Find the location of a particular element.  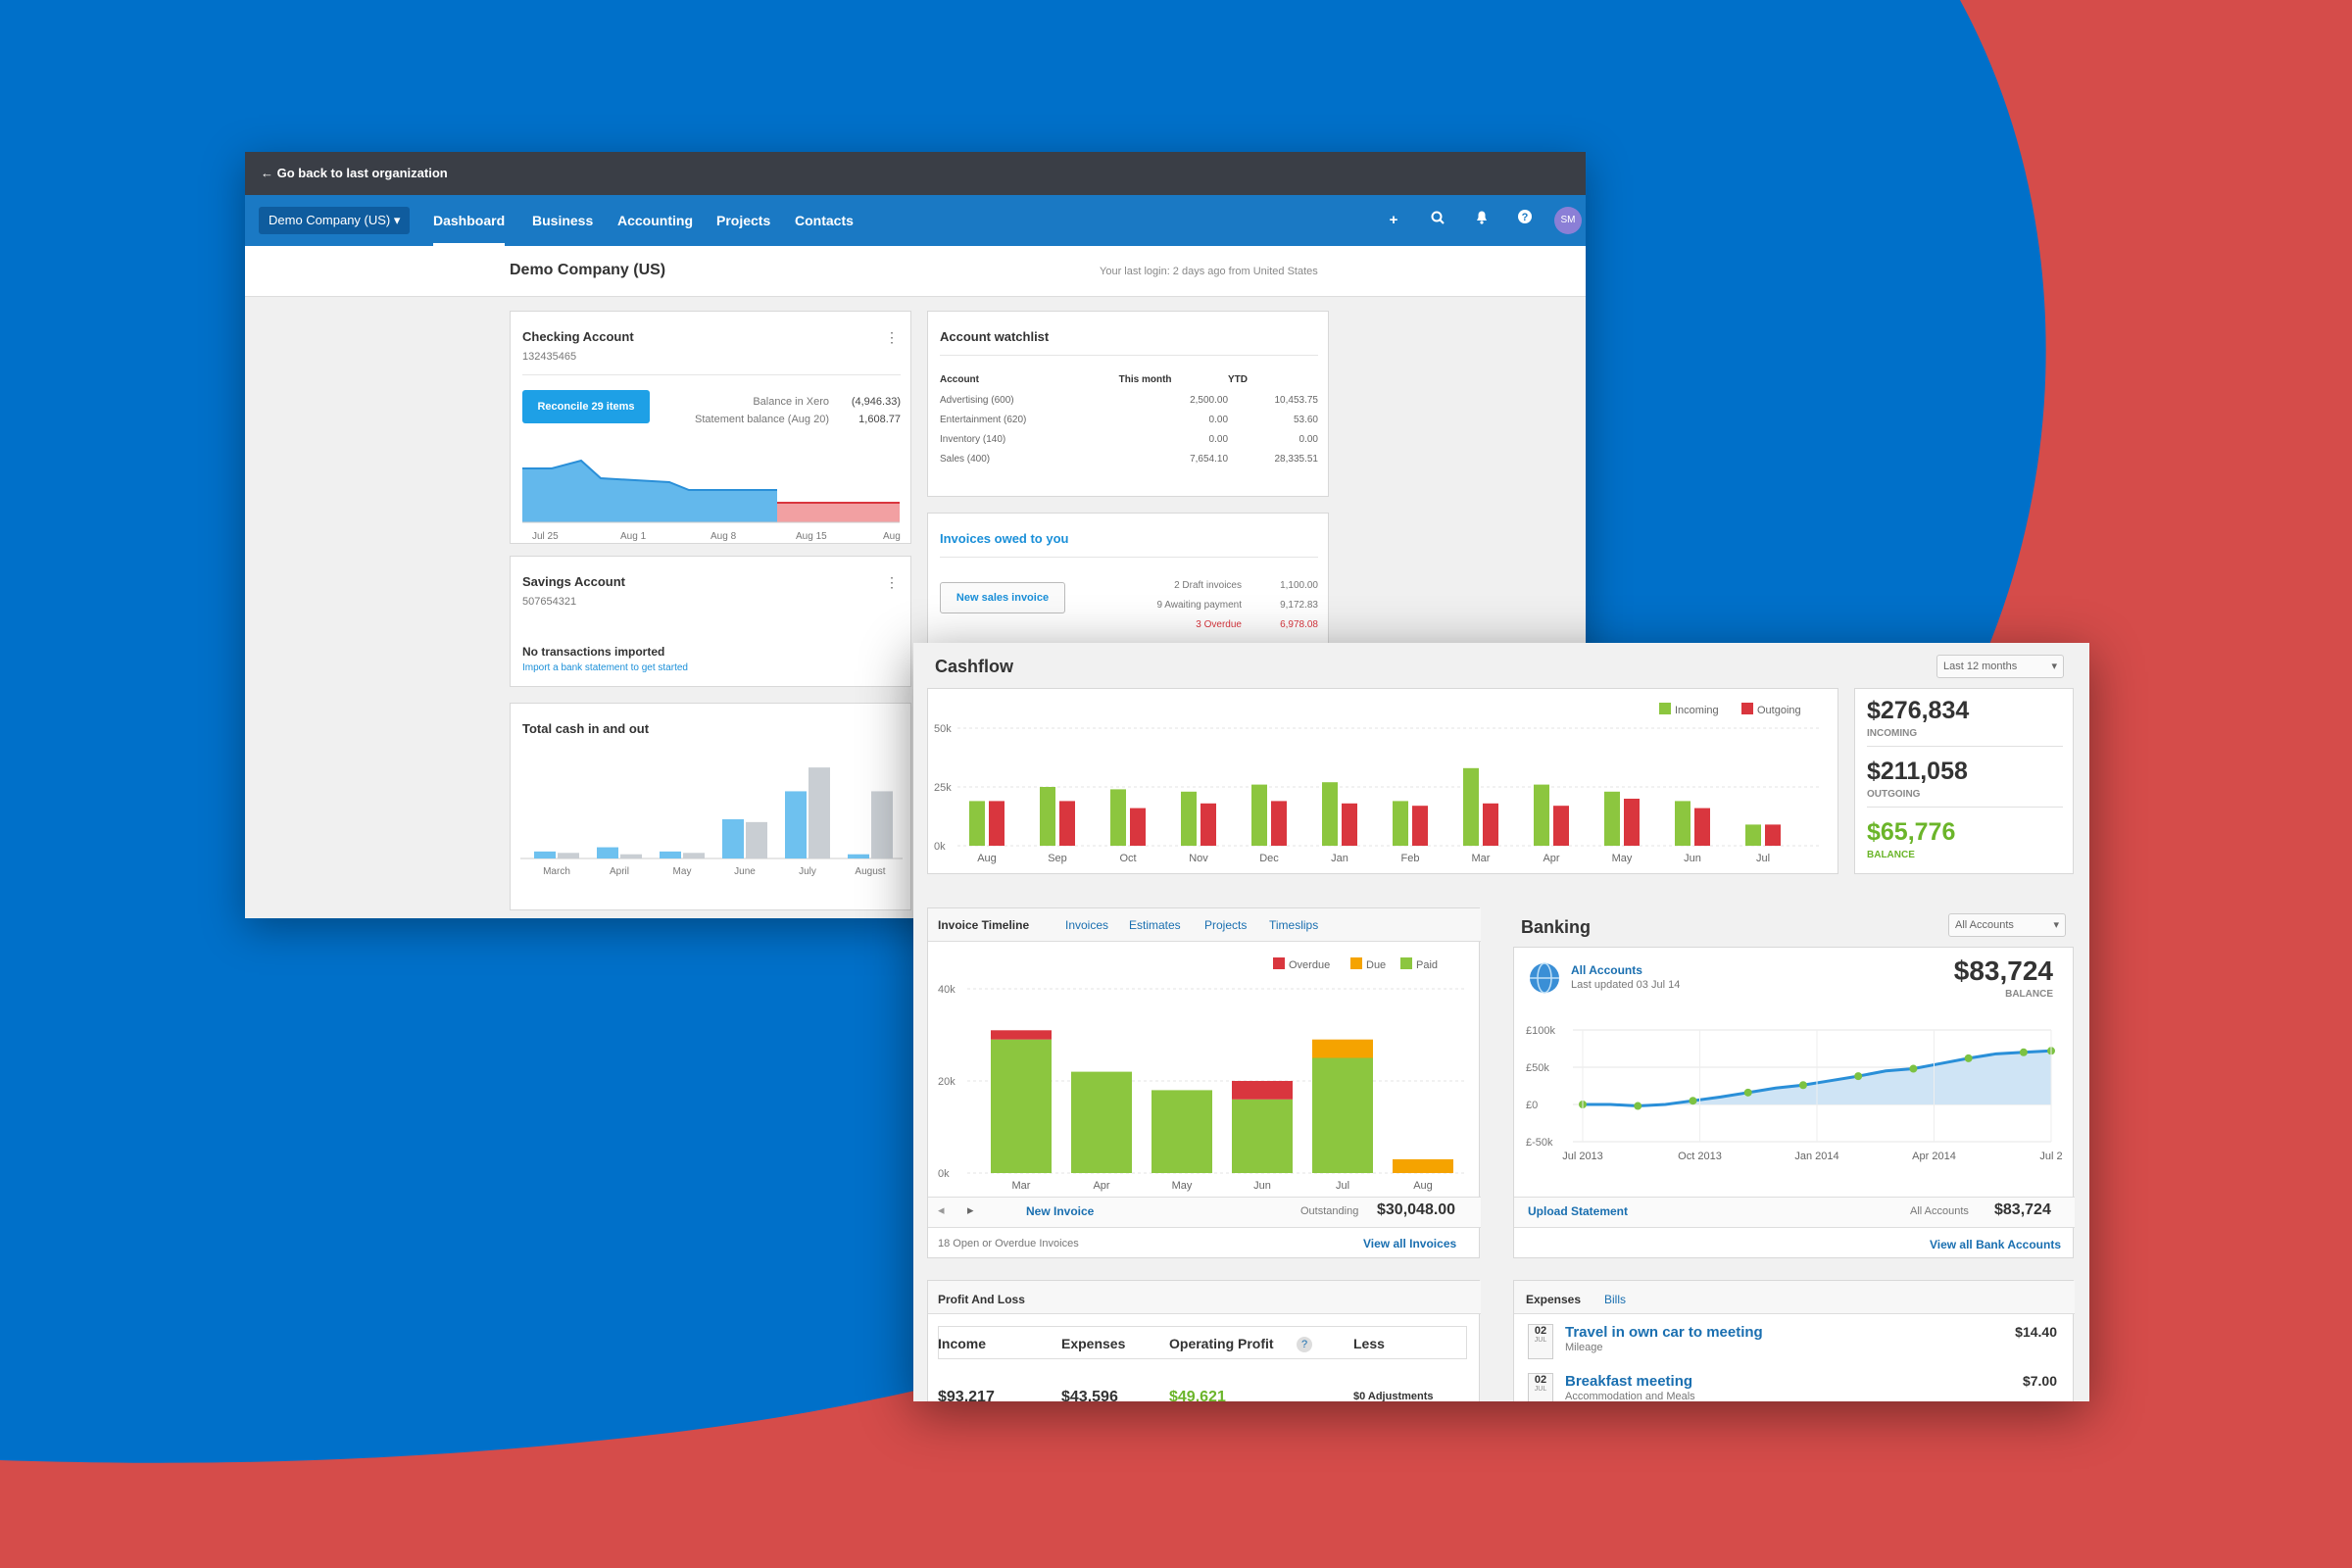

pnl-income-value: $93,217 is located at coordinates (966, 1395).